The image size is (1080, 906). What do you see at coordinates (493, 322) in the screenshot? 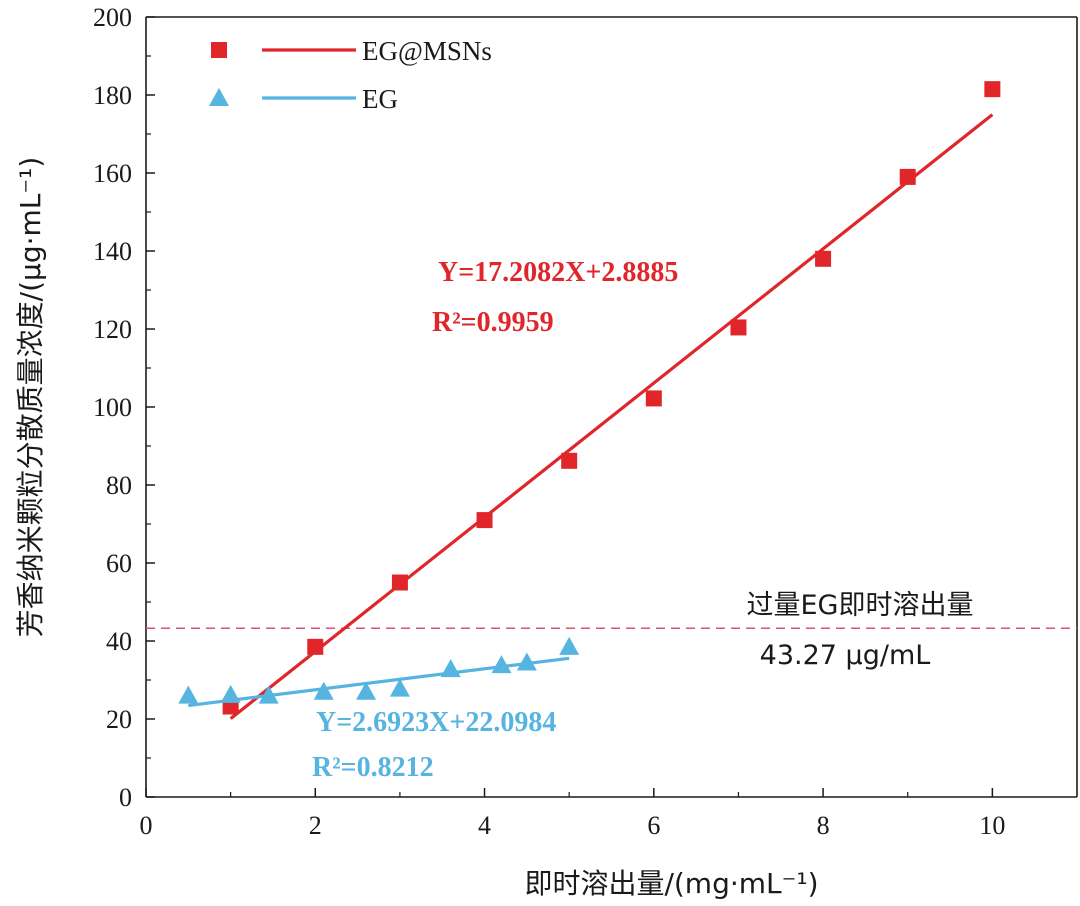
I see `fit-r2-label: R²=0.9959` at bounding box center [493, 322].